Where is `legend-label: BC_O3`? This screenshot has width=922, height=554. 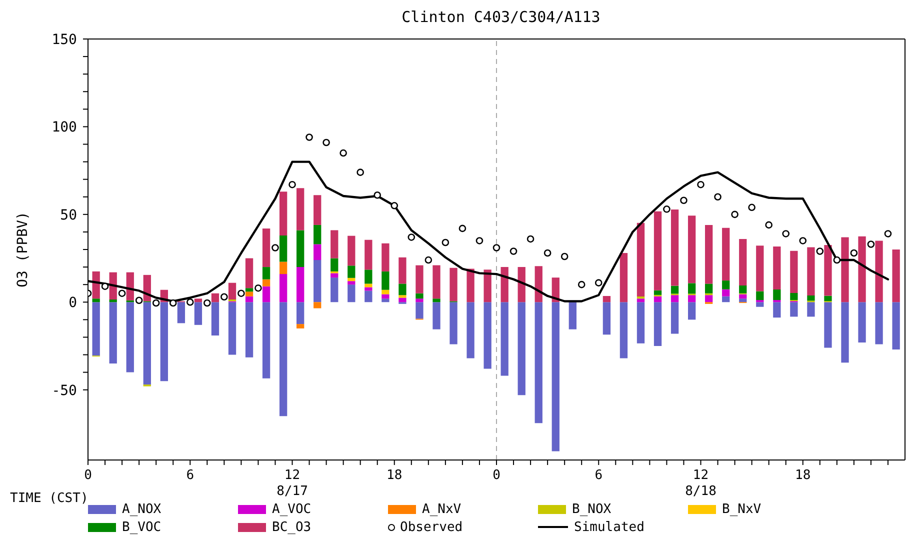 legend-label: BC_O3 is located at coordinates (291, 527).